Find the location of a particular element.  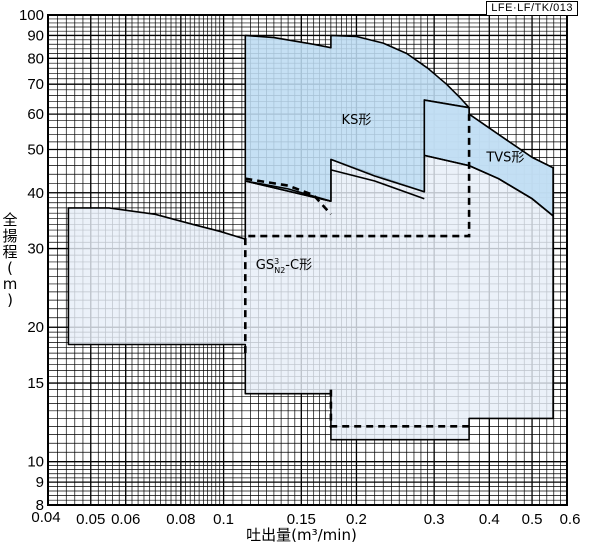

x-tick-label: 0.6 is located at coordinates (570, 519).